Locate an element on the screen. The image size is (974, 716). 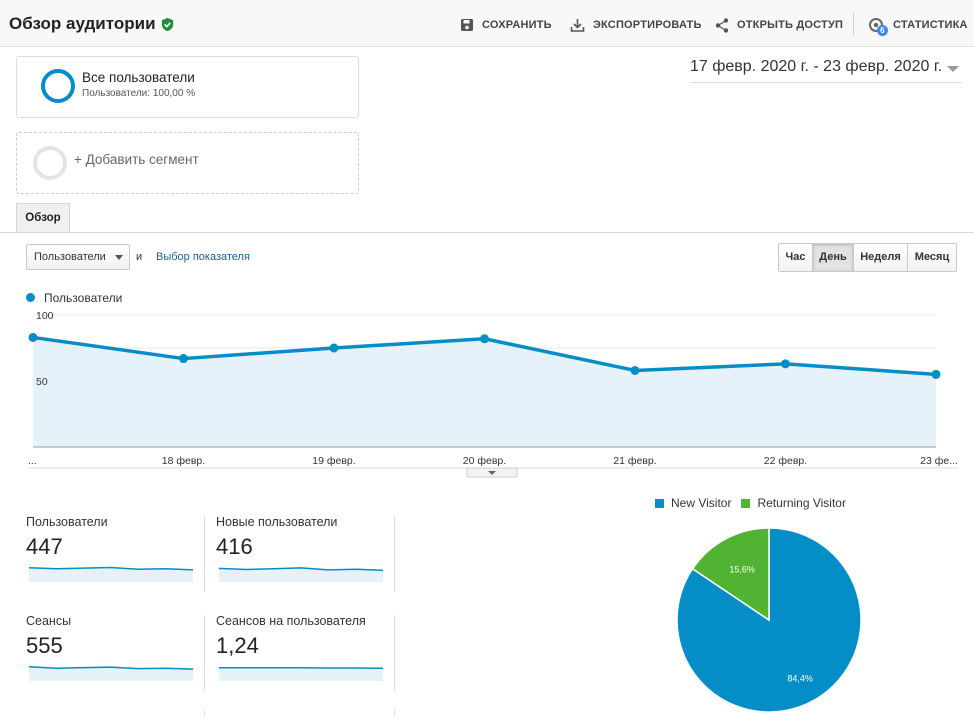
save-label: СОХРАНИТЬ is located at coordinates (517, 25).